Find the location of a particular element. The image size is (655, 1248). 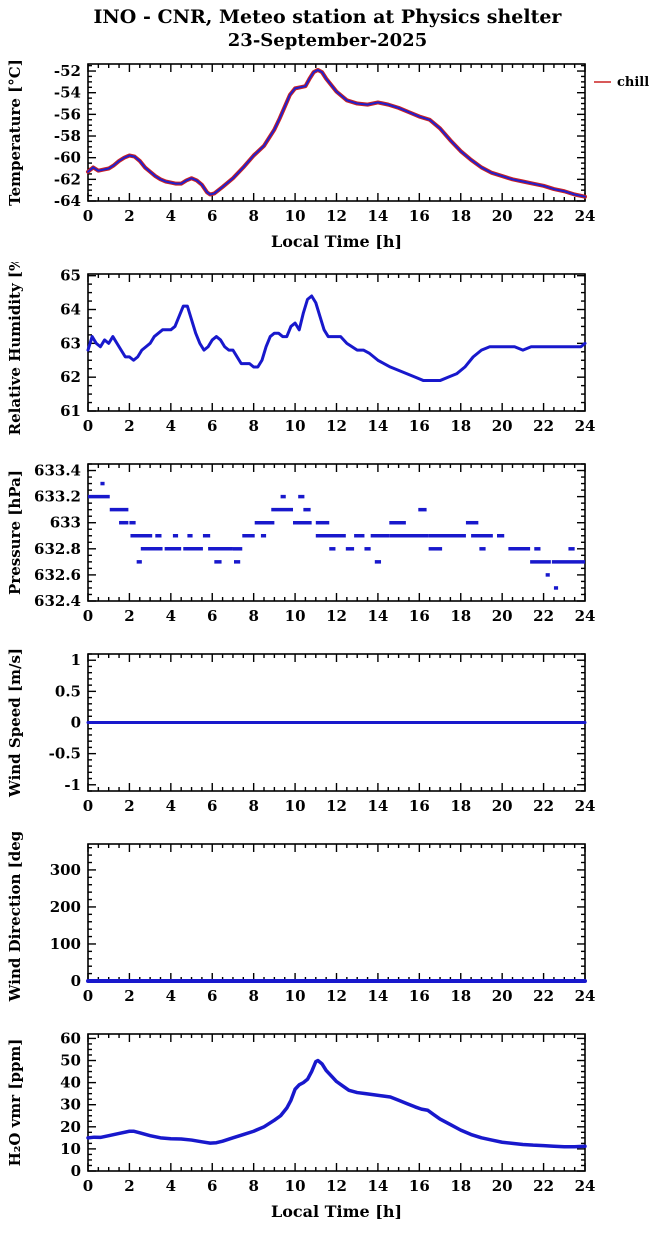

y-tick-label: -62 is located at coordinates (67, 180).